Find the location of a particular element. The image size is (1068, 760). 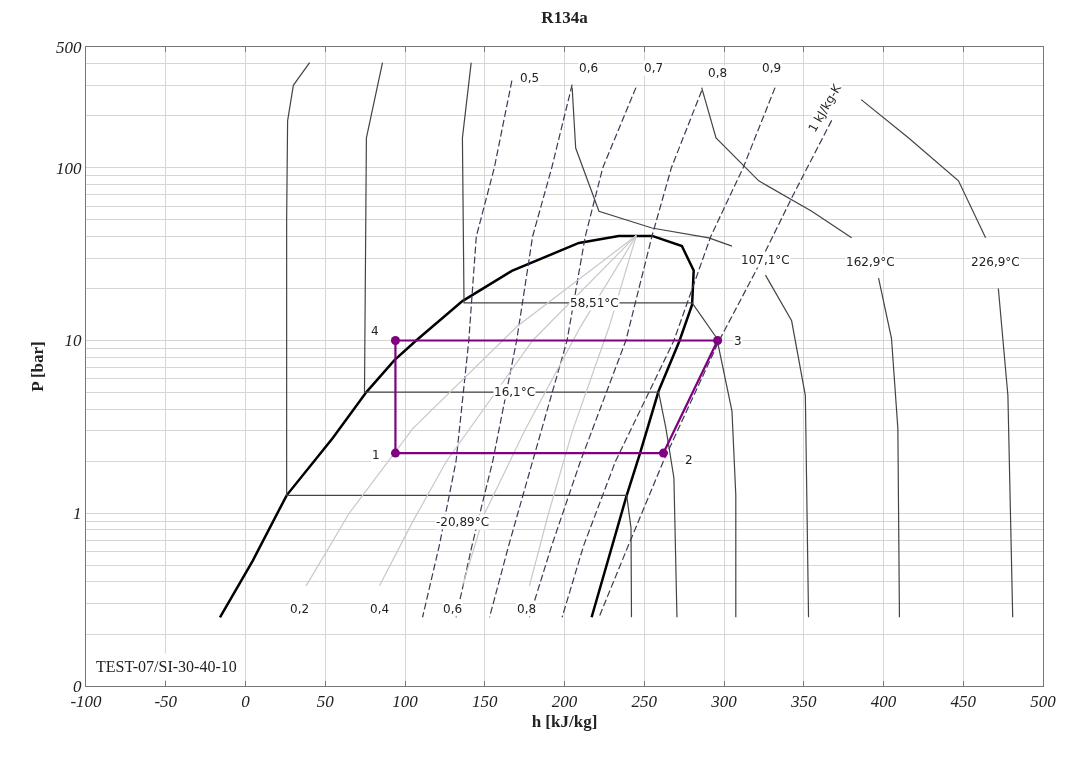

y-tick-label: 10 is located at coordinates (73, 341).